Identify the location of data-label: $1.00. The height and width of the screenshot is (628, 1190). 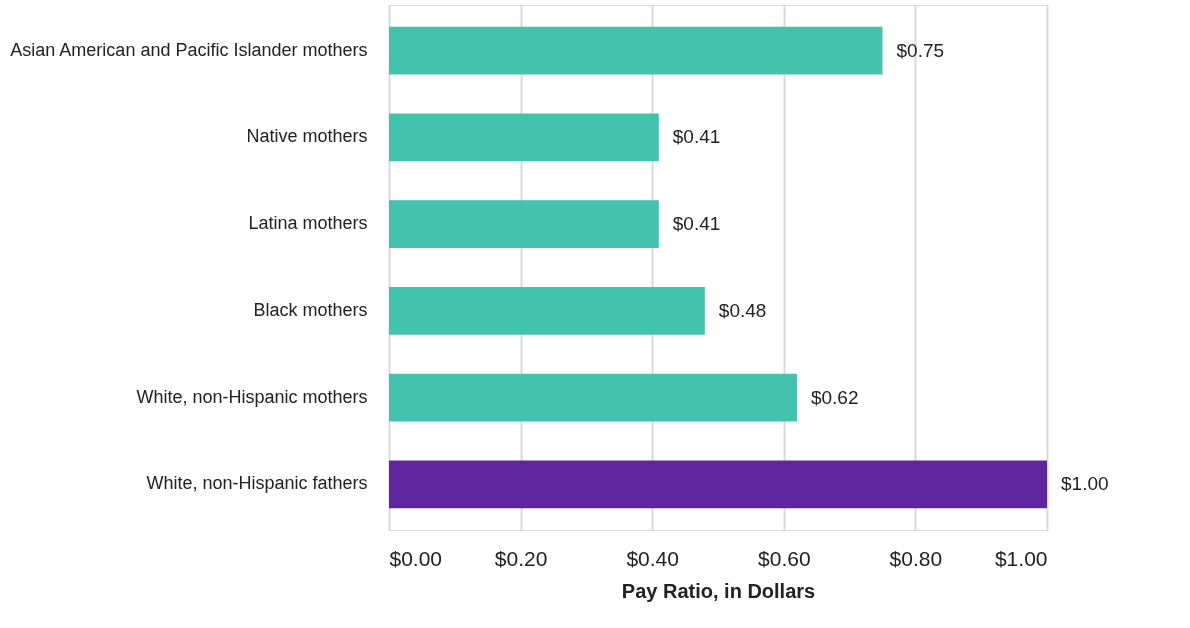
(1085, 484).